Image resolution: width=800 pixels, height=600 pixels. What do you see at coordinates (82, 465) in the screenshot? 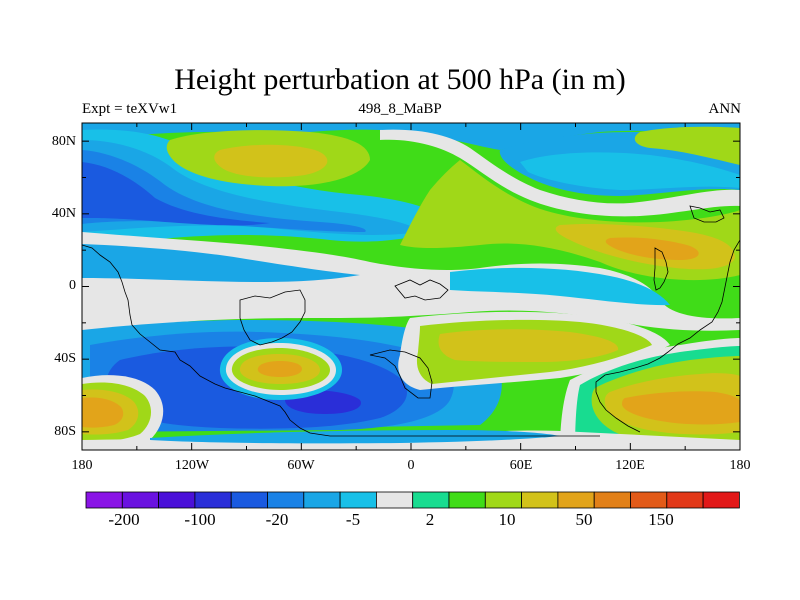
I see `lon-label-180w: 180` at bounding box center [82, 465].